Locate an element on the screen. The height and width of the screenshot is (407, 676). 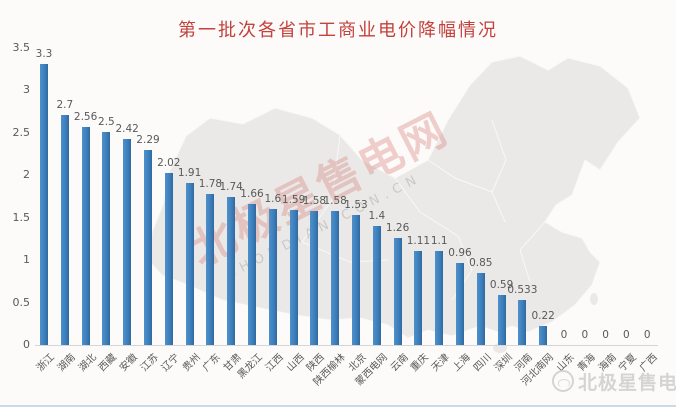
bar-value-label: 0.533 is located at coordinates (522, 290).